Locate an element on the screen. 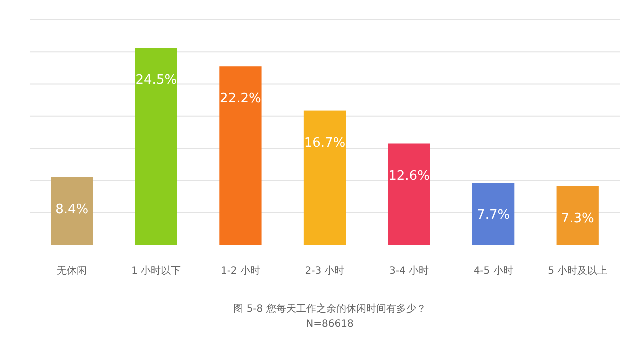 Image resolution: width=640 pixels, height=344 pixels. data-label: 8.4% is located at coordinates (72, 210).